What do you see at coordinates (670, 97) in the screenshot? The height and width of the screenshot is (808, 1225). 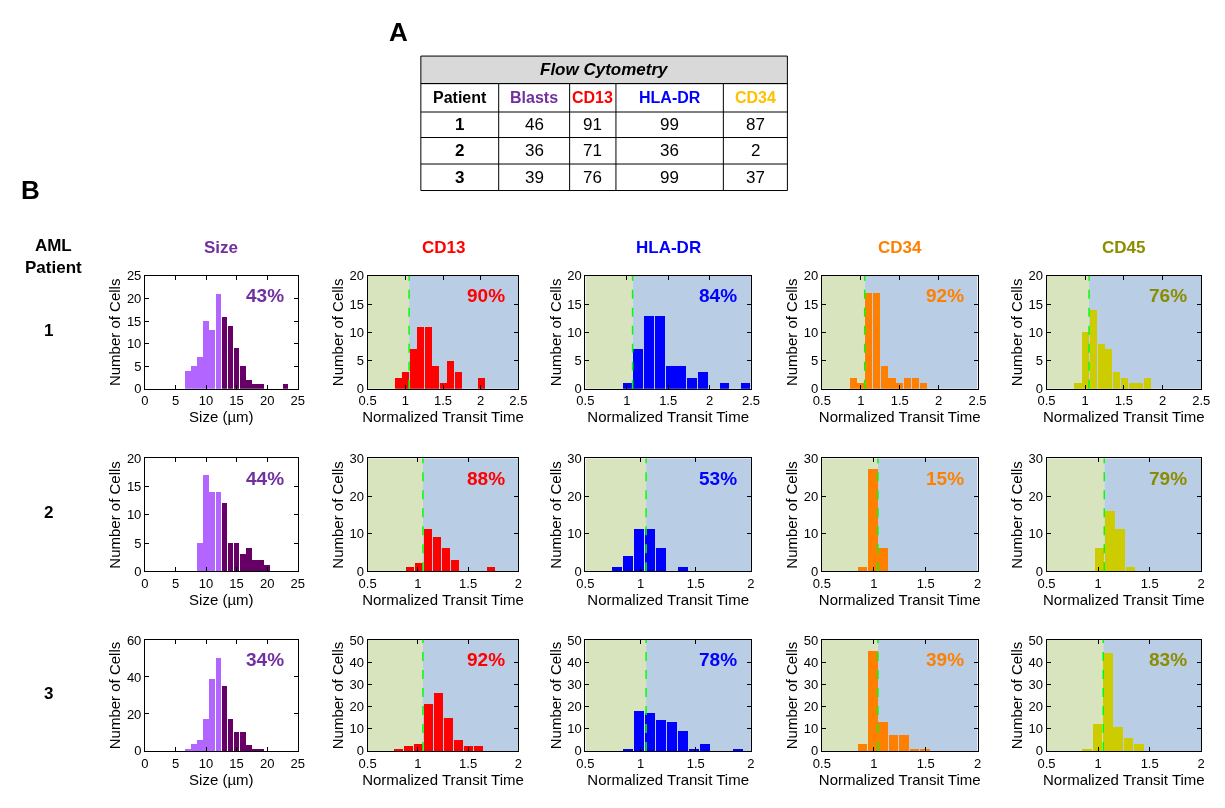 I see `category-label: HLA-DR` at bounding box center [670, 97].